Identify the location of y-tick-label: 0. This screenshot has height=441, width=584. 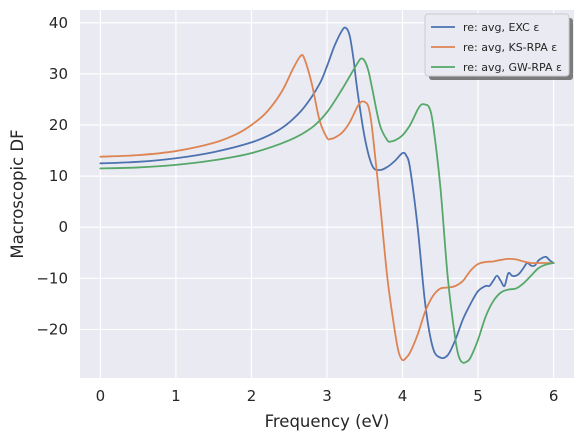
(63, 227).